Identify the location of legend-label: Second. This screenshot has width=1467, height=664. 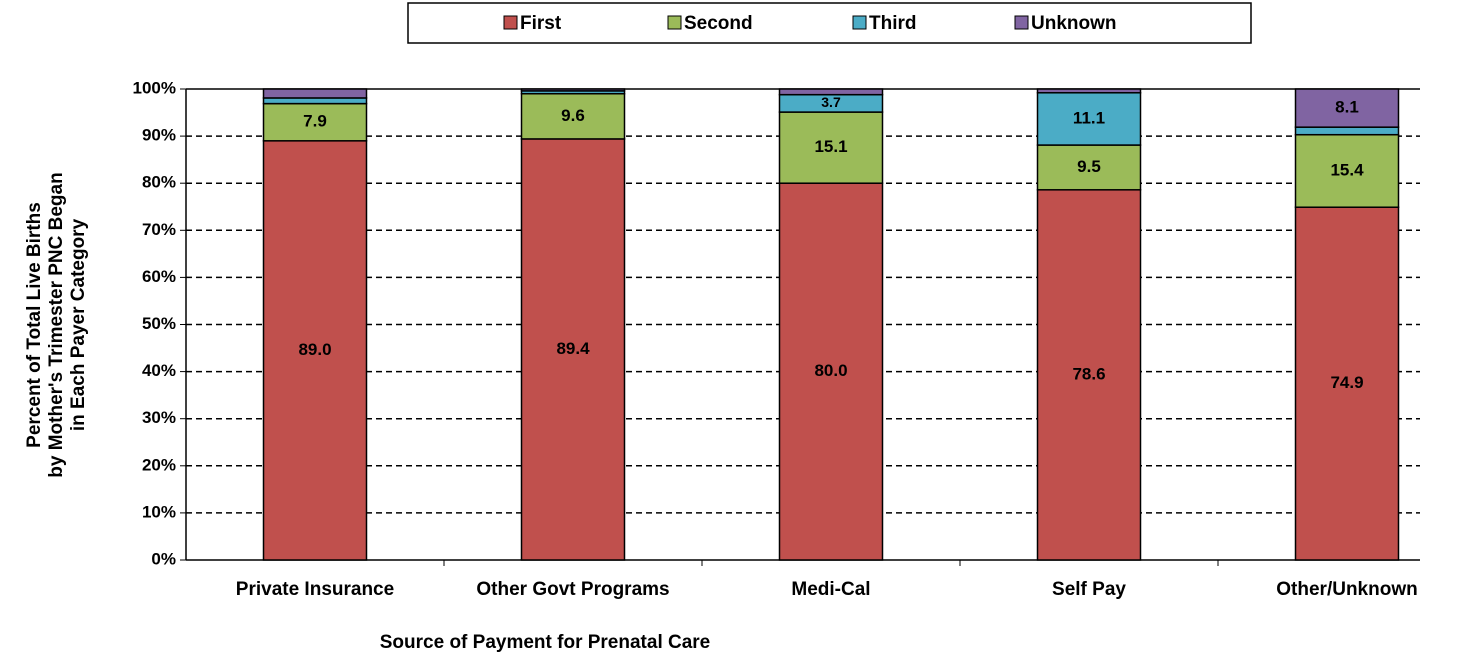
(718, 23).